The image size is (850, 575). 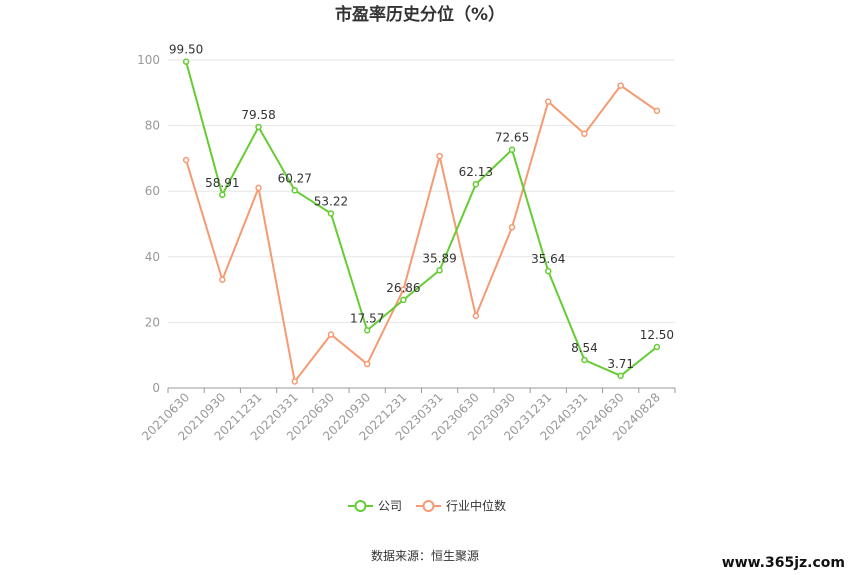 I want to click on legend-item-industry-median: 行业中位数, so click(x=461, y=505).